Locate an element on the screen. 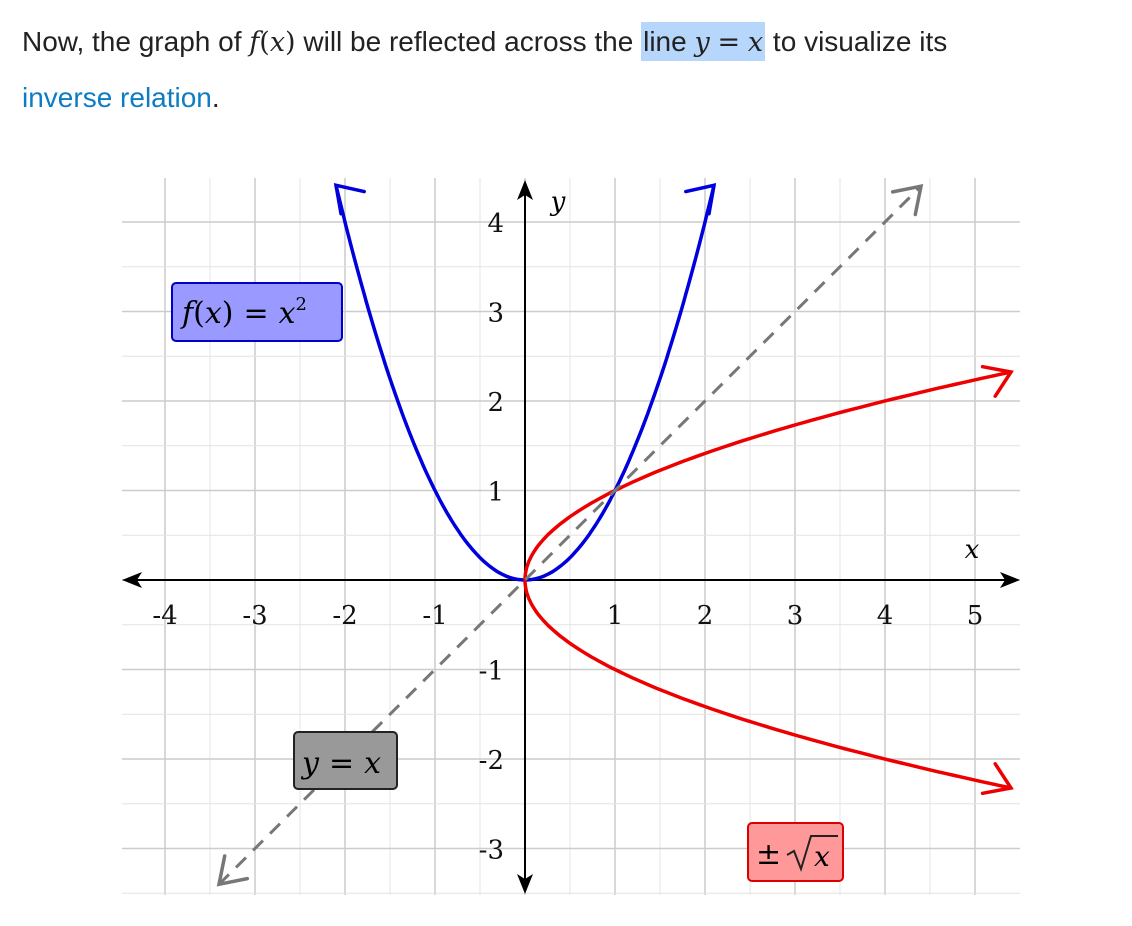 This screenshot has height=926, width=1132. sqrt-label-box: ± x is located at coordinates (795, 852).